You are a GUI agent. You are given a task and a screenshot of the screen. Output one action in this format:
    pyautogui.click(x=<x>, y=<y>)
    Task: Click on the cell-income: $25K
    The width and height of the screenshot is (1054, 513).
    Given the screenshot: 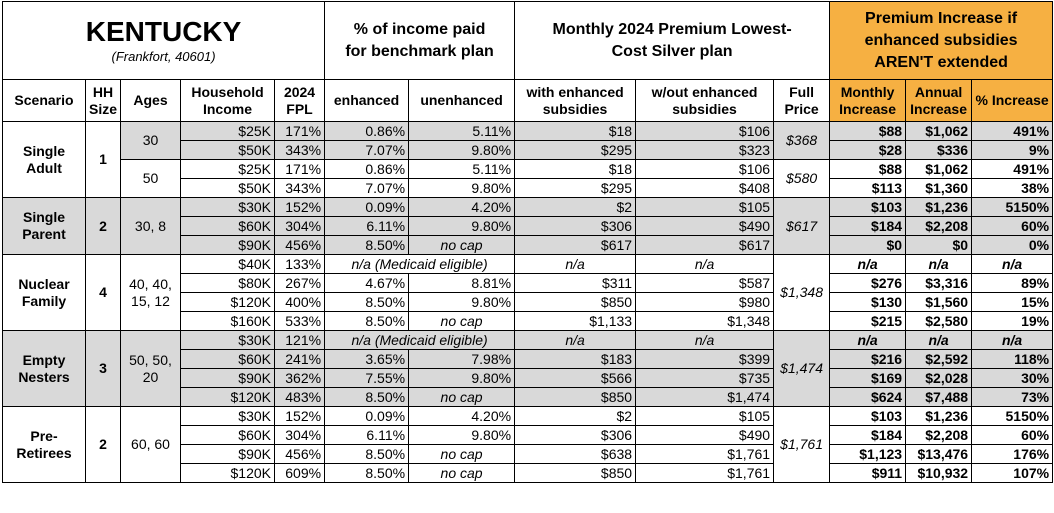 What is the action you would take?
    pyautogui.click(x=227, y=131)
    